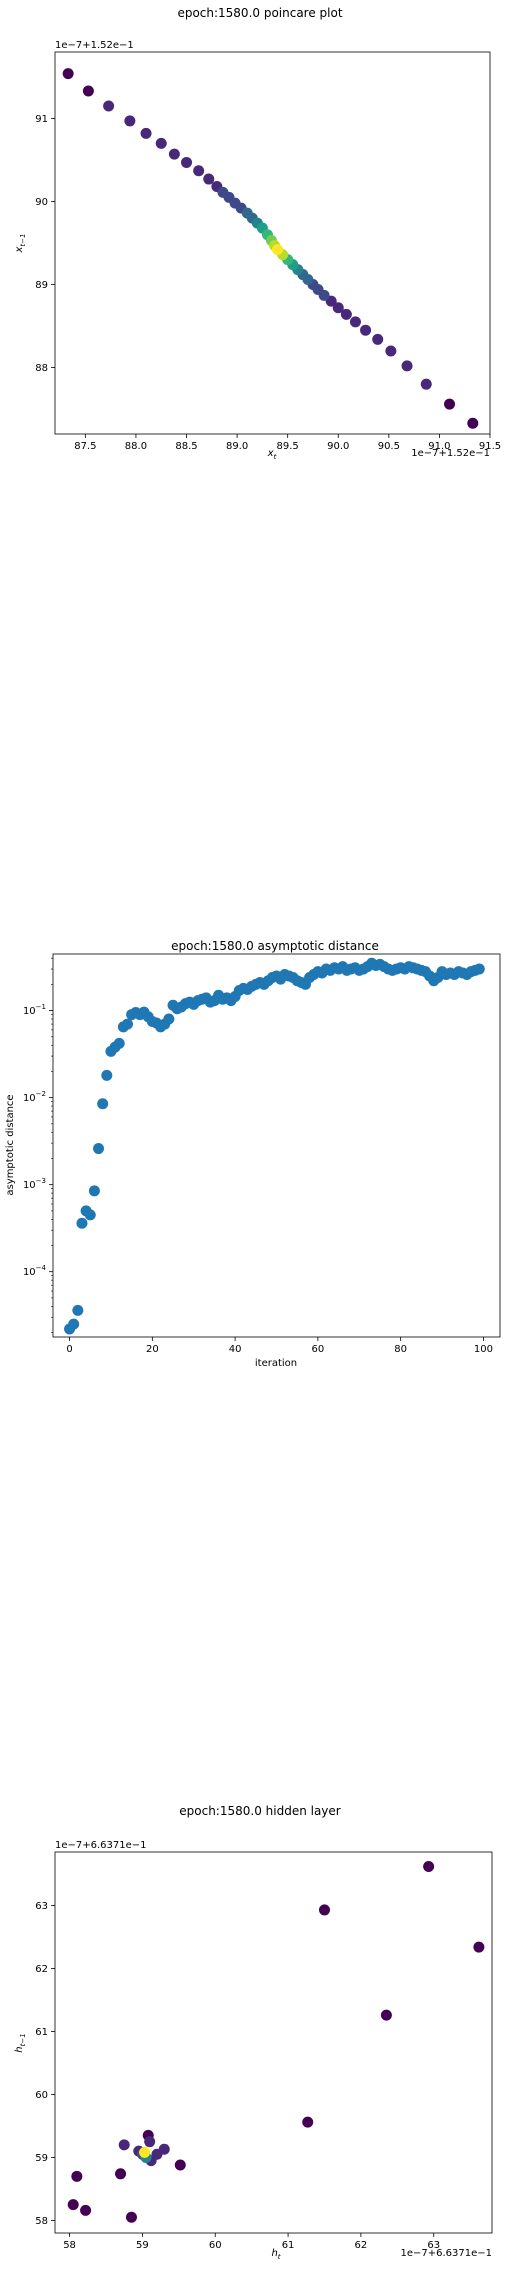  What do you see at coordinates (288, 446) in the screenshot?
I see `x-tick-label: 89.5` at bounding box center [288, 446].